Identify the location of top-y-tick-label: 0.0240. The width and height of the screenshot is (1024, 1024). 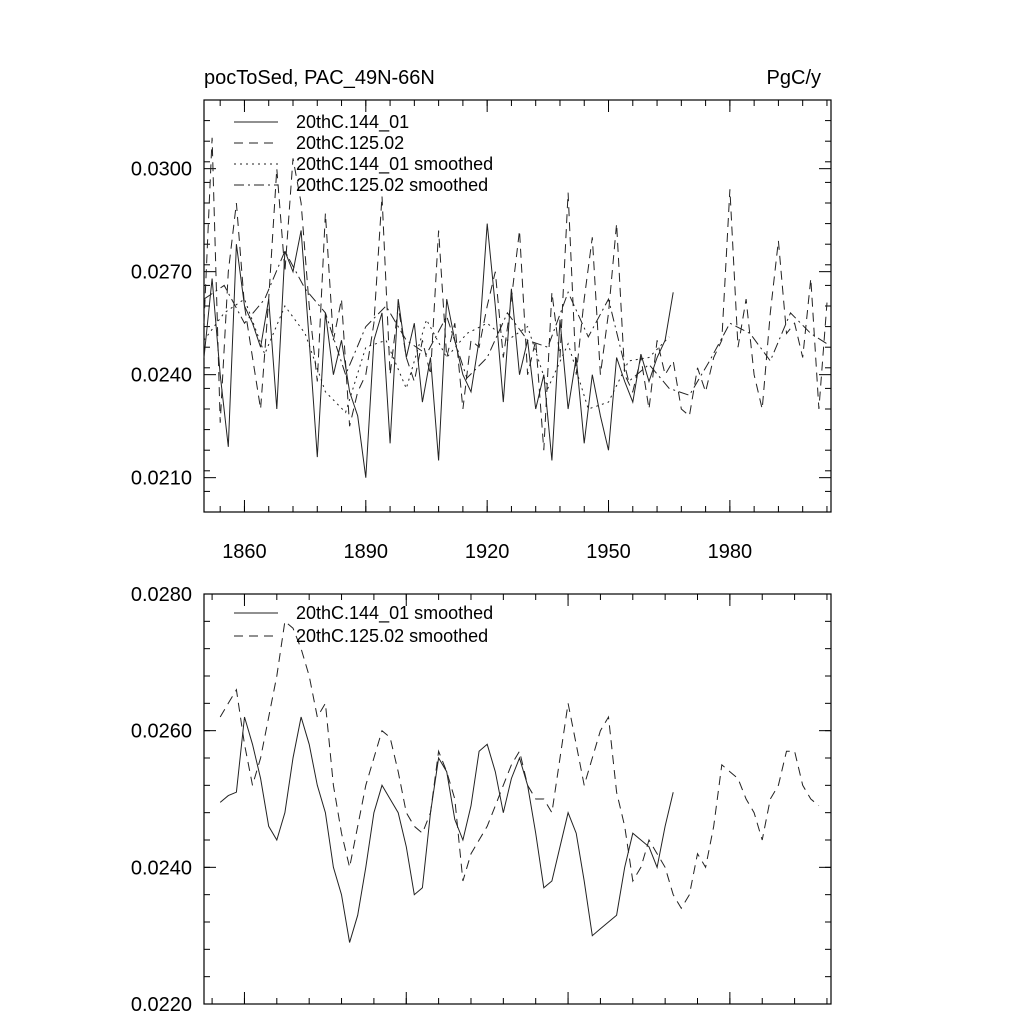
(161, 376).